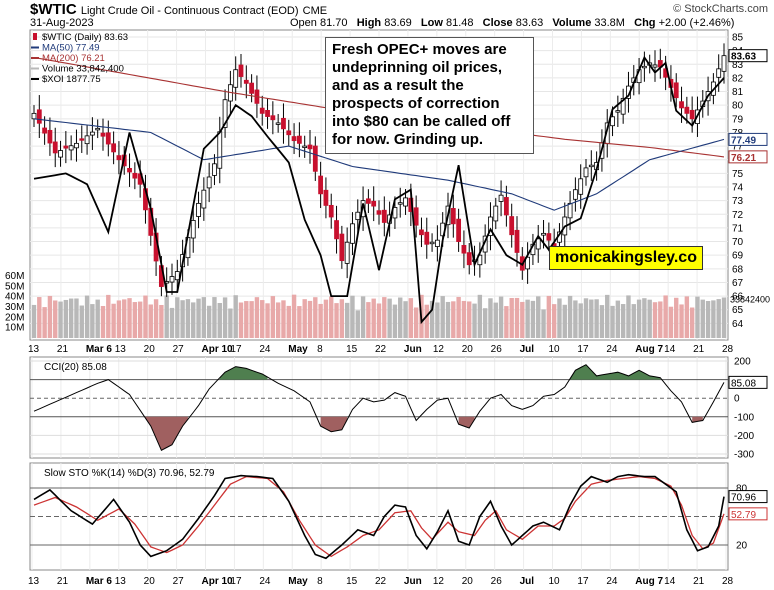  What do you see at coordinates (728, 349) in the screenshot?
I see `x-tick-label: 28` at bounding box center [728, 349].